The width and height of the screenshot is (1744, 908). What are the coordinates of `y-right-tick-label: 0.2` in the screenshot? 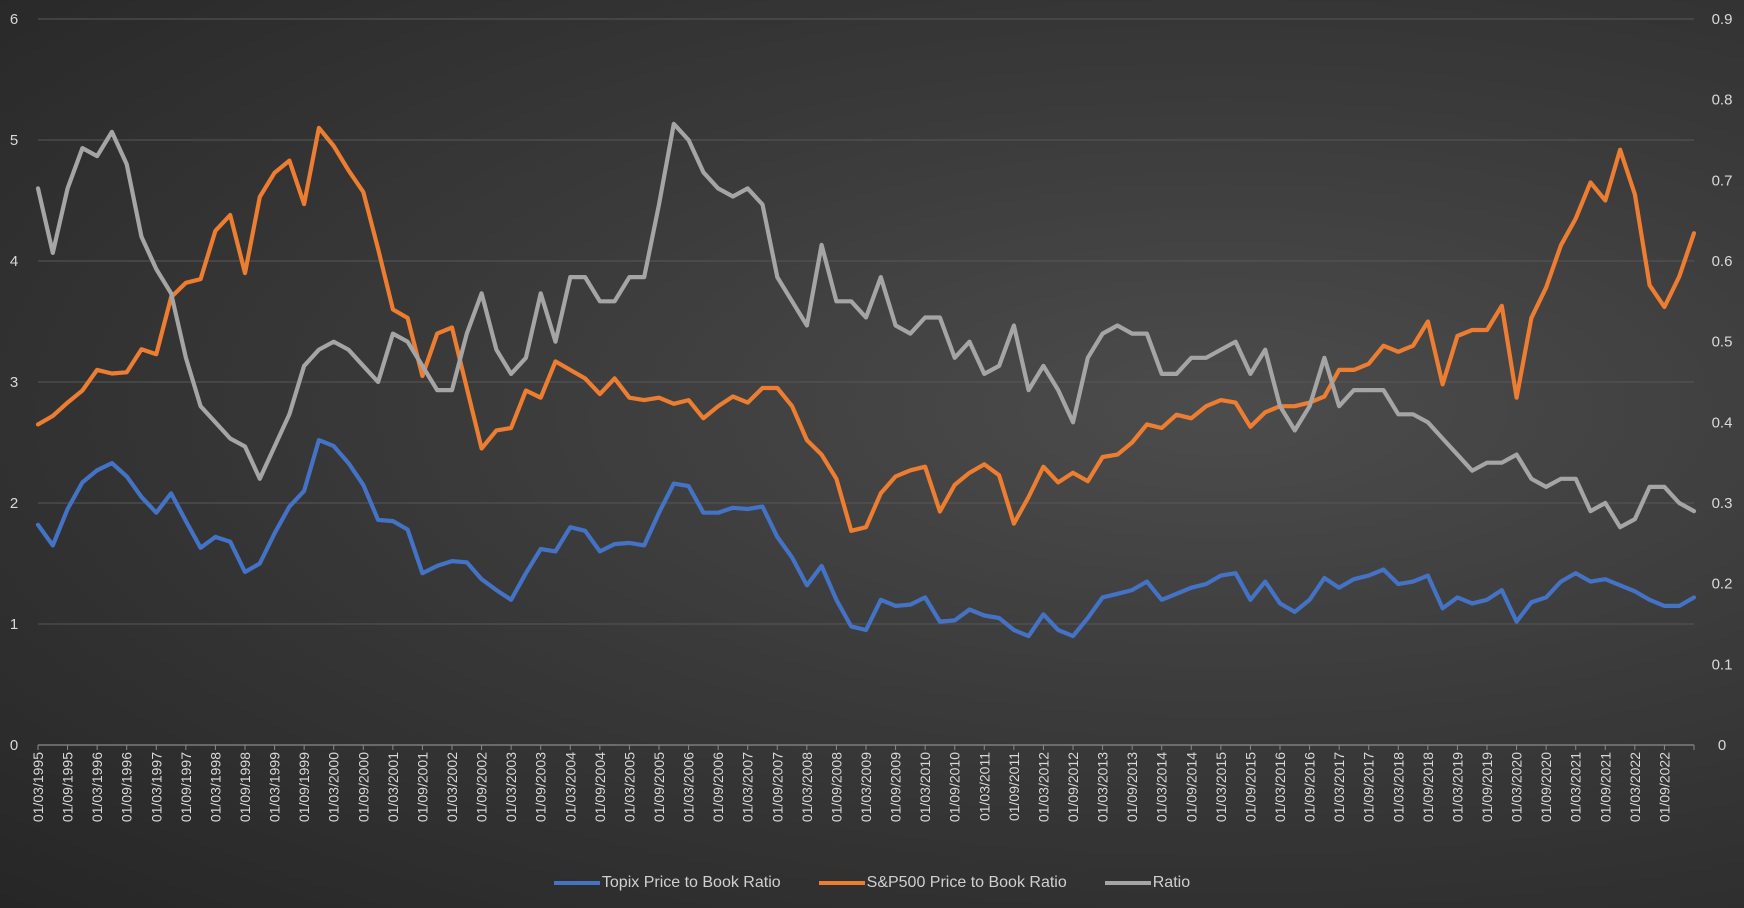 It's located at (1722, 584).